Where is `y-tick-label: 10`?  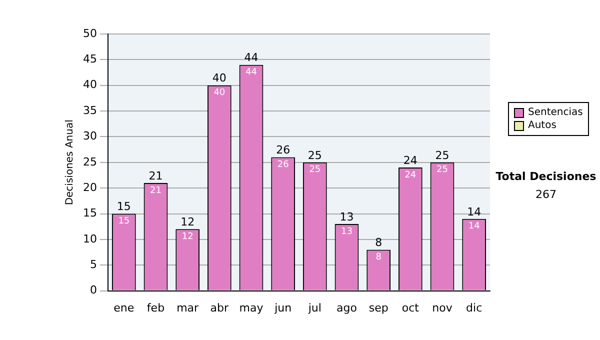 y-tick-label: 10 is located at coordinates (89, 239).